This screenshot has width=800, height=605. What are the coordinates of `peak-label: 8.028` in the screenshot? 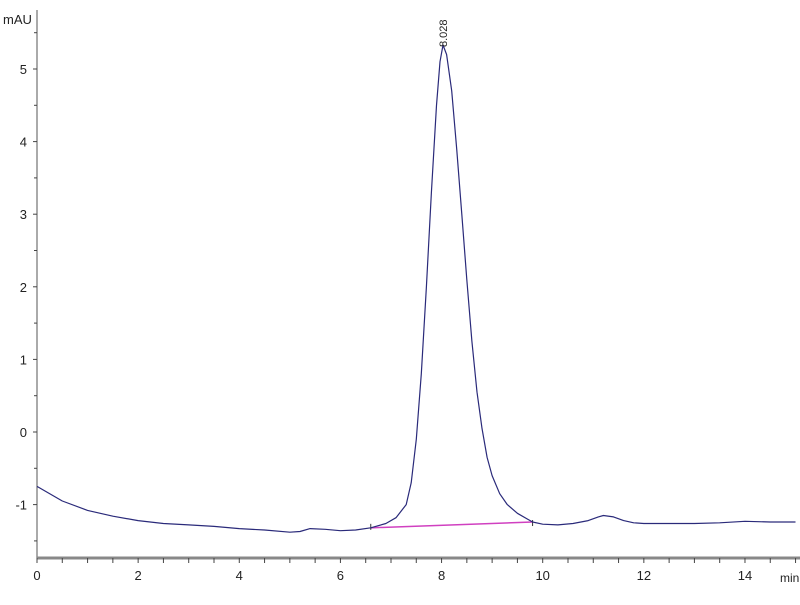 It's located at (444, 34).